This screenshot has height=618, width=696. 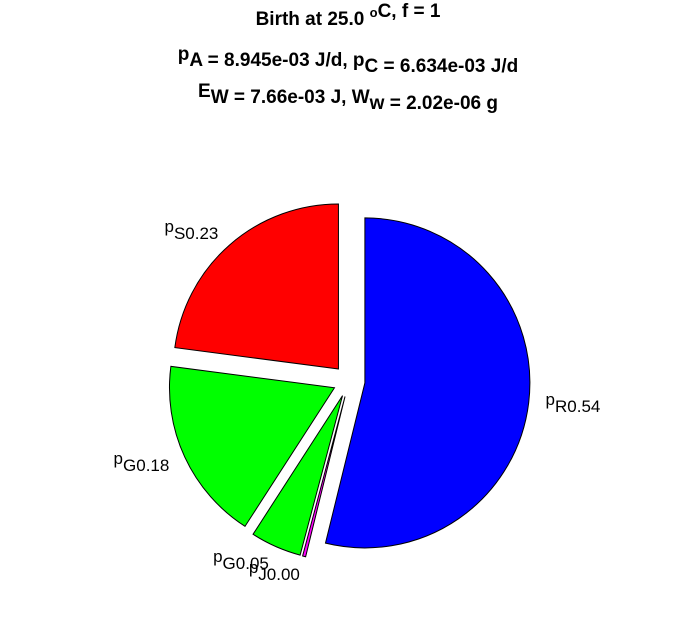 What do you see at coordinates (179, 233) in the screenshot?
I see `label-sub: S` at bounding box center [179, 233].